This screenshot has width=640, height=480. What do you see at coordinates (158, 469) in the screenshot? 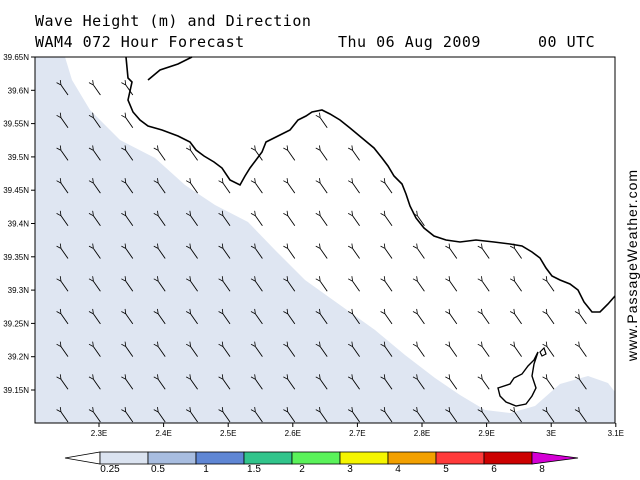
I see `colorbar-label: 0.5` at bounding box center [158, 469].